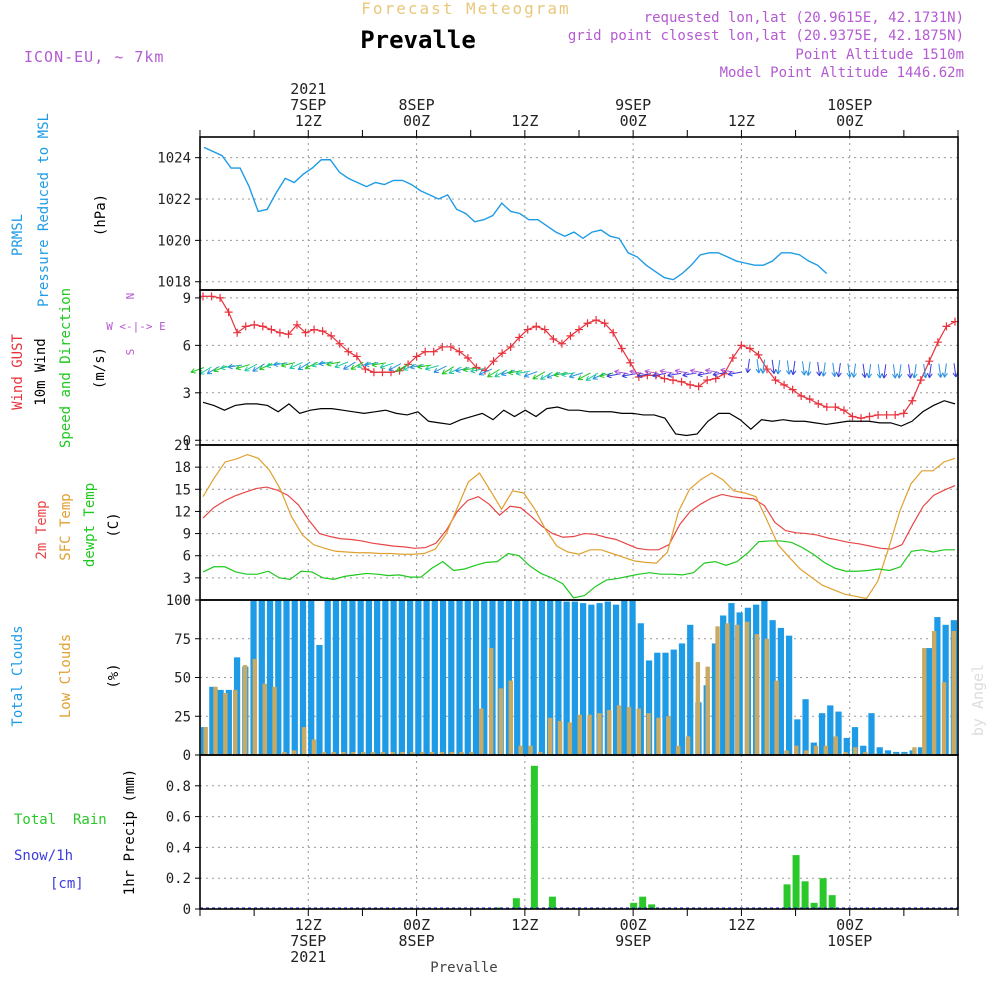 The width and height of the screenshot is (1000, 1000). What do you see at coordinates (524, 121) in the screenshot?
I see `top-time-label: 12Z` at bounding box center [524, 121].